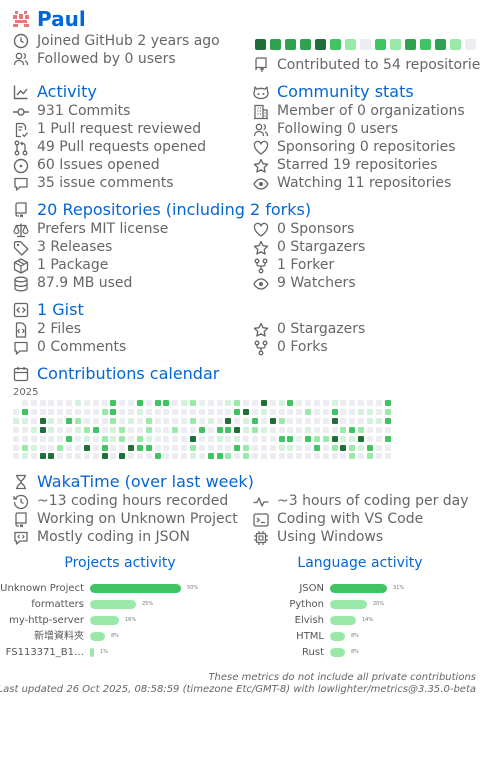  What do you see at coordinates (21, 538) in the screenshot?
I see `code-review-icon` at bounding box center [21, 538].